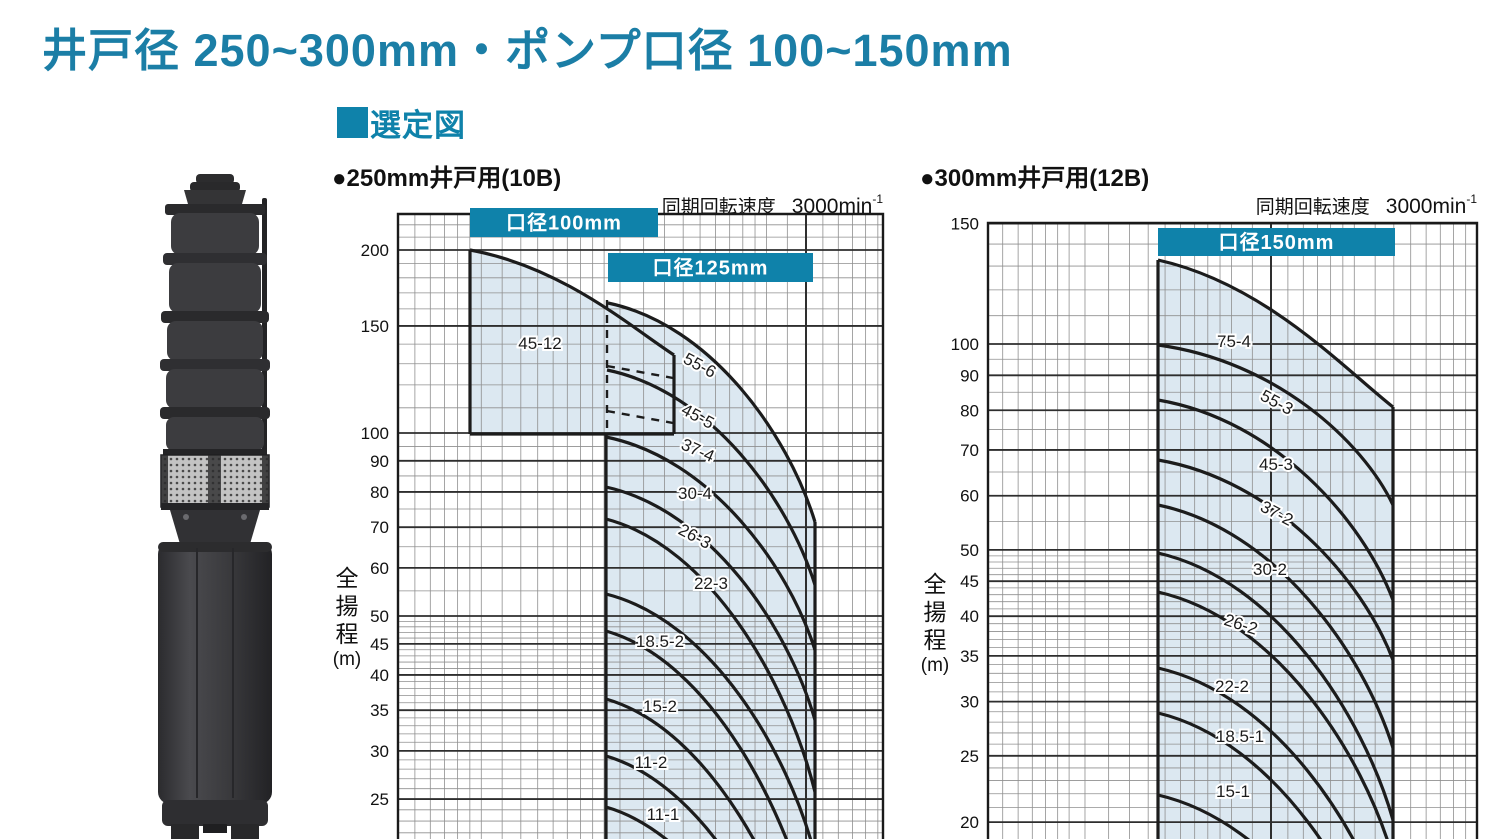  I want to click on y-tick-label: 20, so click(969, 822).